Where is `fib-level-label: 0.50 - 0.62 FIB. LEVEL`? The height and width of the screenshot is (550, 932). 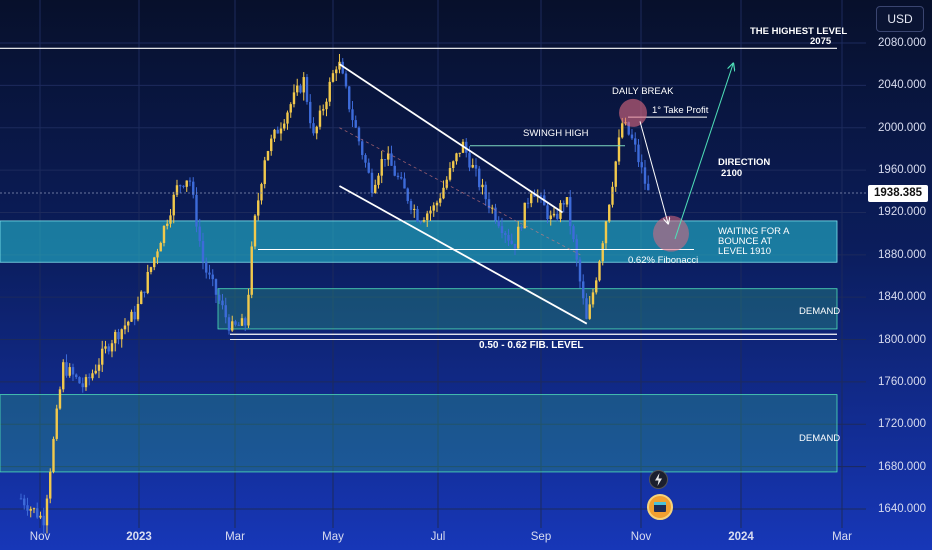 fib-level-label: 0.50 - 0.62 FIB. LEVEL is located at coordinates (531, 345).